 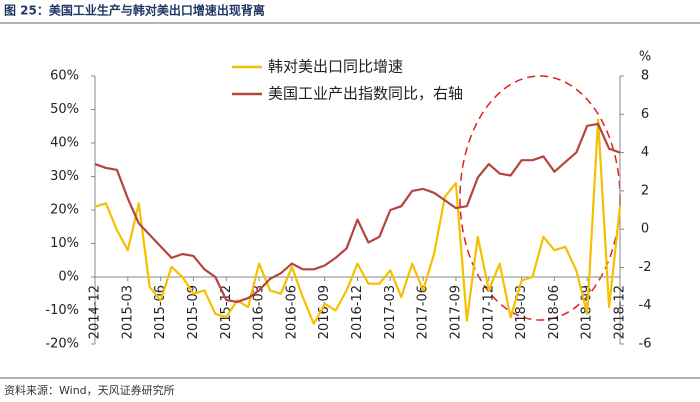 I want to click on legend-label: 韩对美出口同比增速, so click(x=335, y=67).